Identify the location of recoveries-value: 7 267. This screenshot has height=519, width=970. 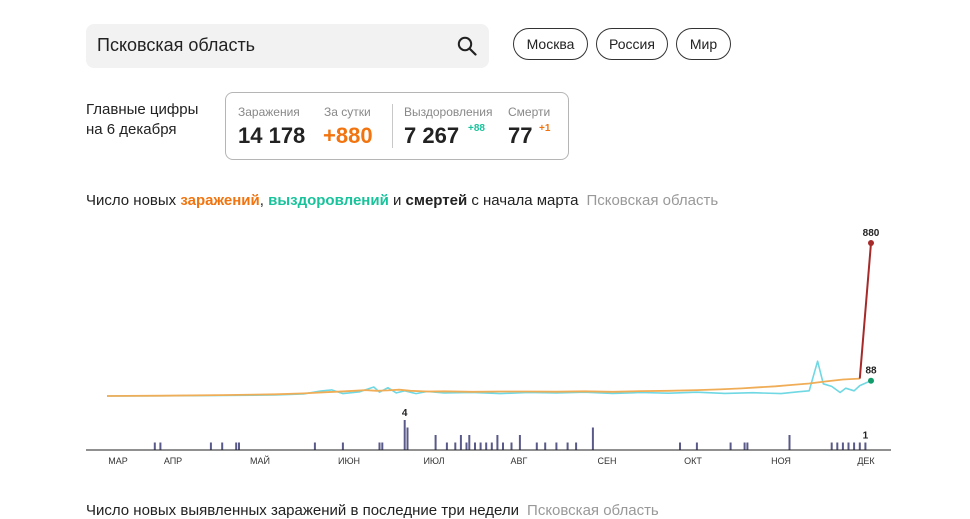
(432, 135).